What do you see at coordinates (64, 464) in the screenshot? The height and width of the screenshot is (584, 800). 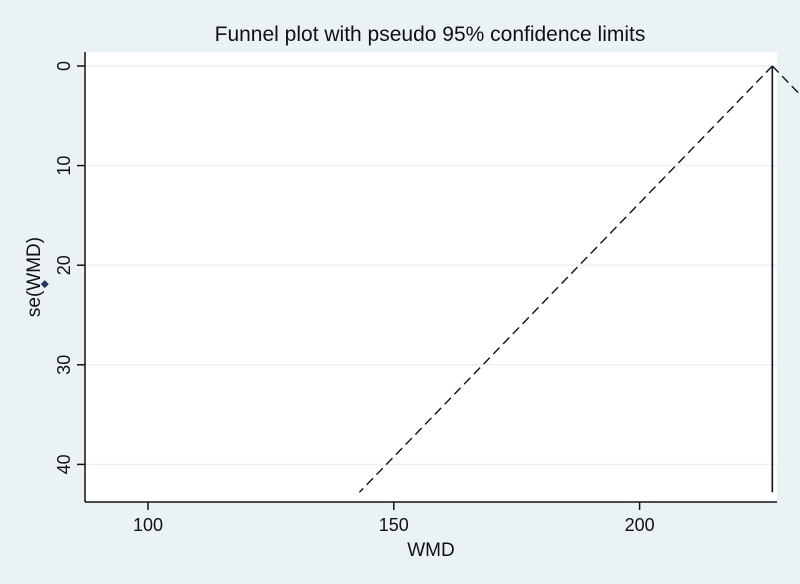 I see `y-tick-label-40: 40` at bounding box center [64, 464].